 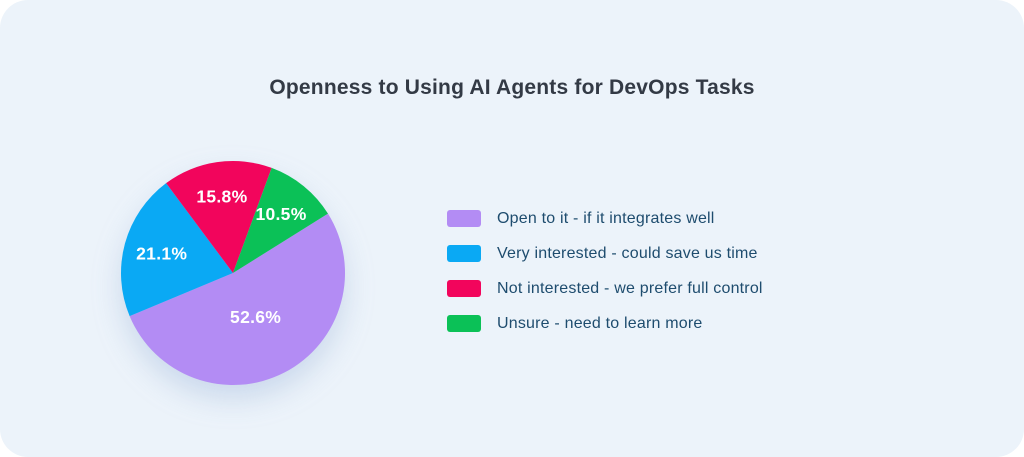 I want to click on legend-label: Very interested - could save us time, so click(x=627, y=253).